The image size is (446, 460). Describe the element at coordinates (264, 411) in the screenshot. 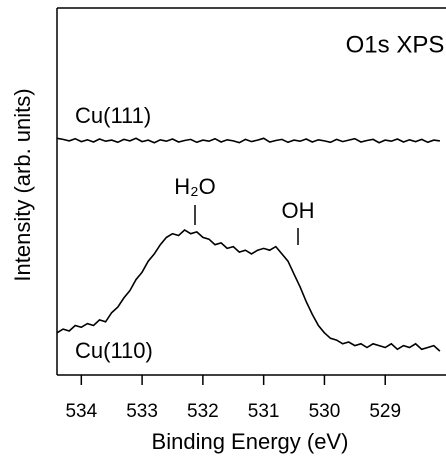

I see `x-tick-label: 531` at that location.